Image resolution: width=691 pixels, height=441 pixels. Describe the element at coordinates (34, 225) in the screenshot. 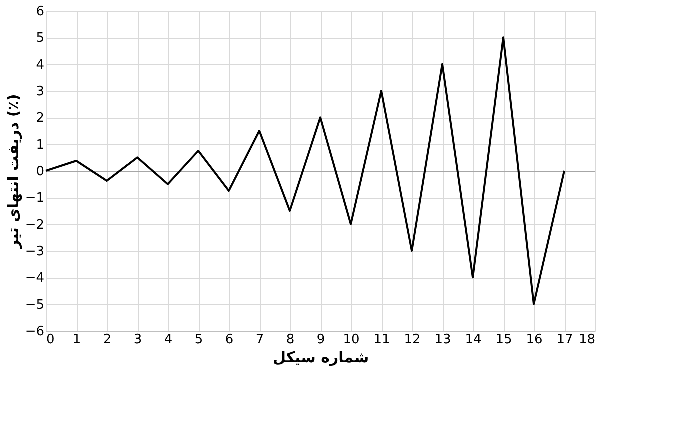

I see `y-tick-label: −2` at that location.